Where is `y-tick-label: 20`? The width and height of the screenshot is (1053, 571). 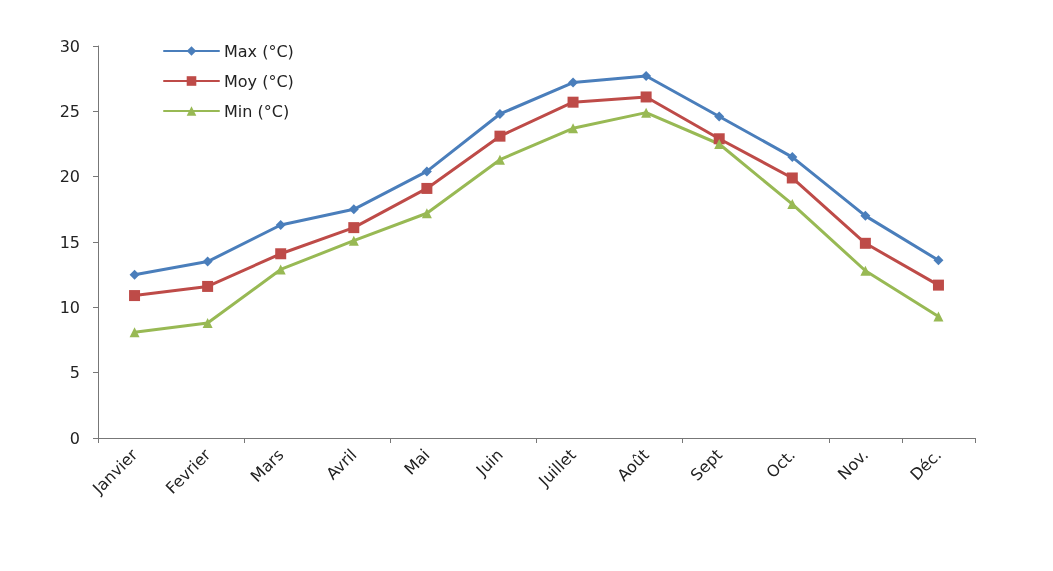 y-tick-label: 20 is located at coordinates (69, 177).